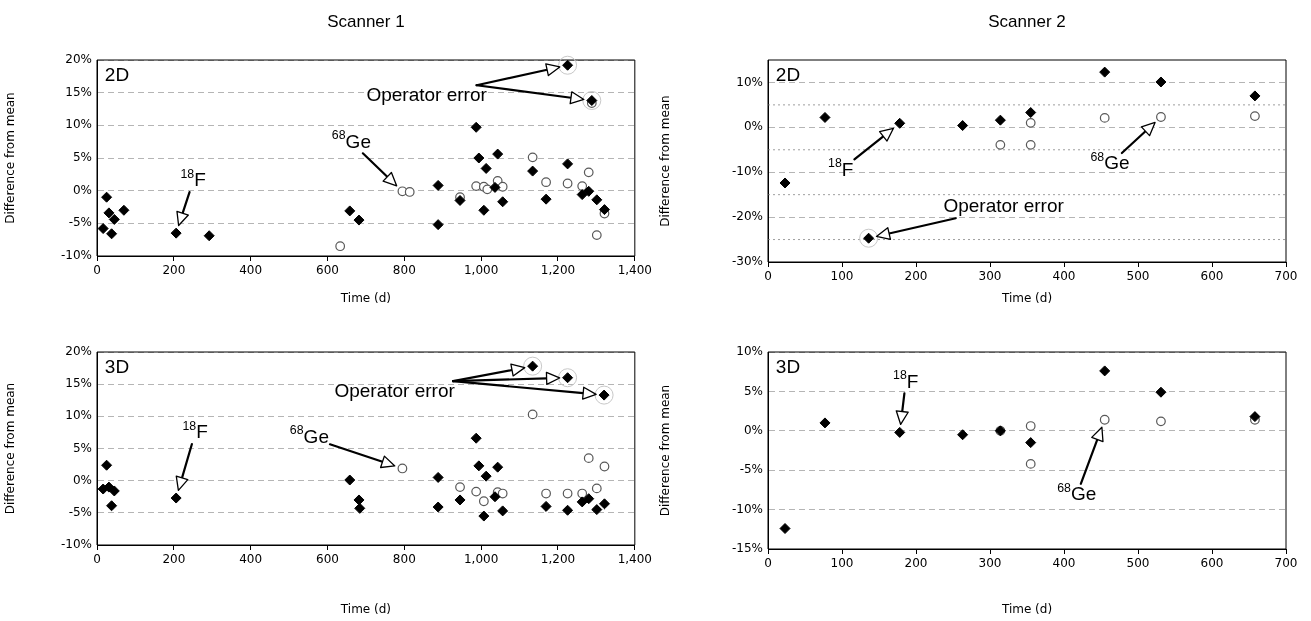 The width and height of the screenshot is (1311, 621). What do you see at coordinates (747, 261) in the screenshot?
I see `y-tick-label: -30%` at bounding box center [747, 261].